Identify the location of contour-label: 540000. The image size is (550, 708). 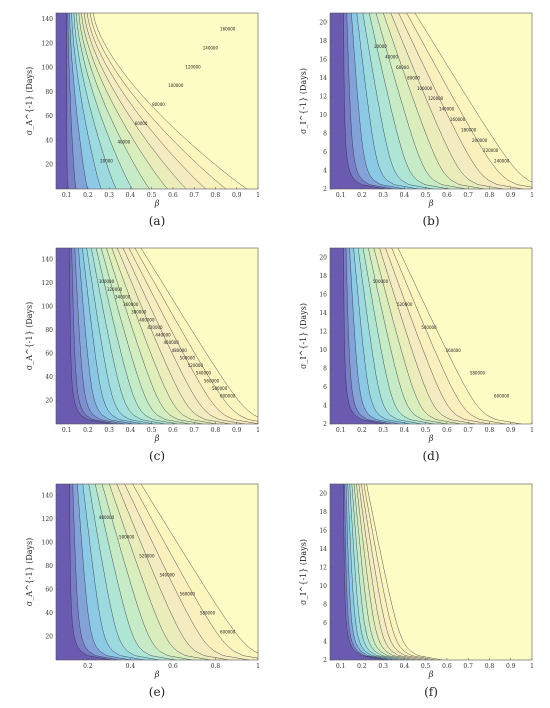
(167, 574).